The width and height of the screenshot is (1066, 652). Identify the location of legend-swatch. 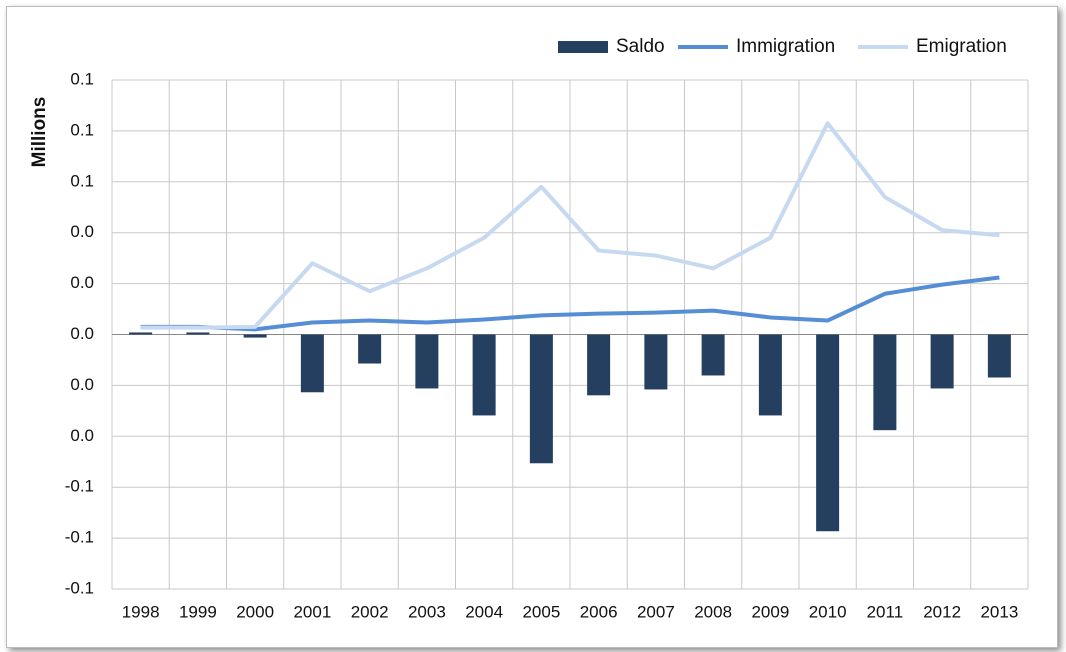
(583, 47).